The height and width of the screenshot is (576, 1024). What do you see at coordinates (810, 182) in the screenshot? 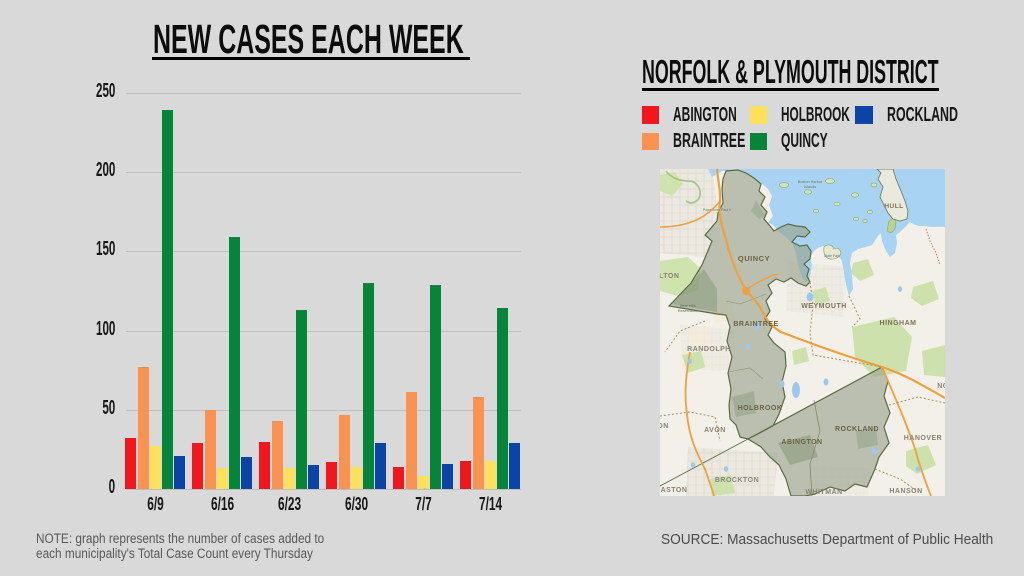
I see `svg-text: Boston Harbor` at bounding box center [810, 182].